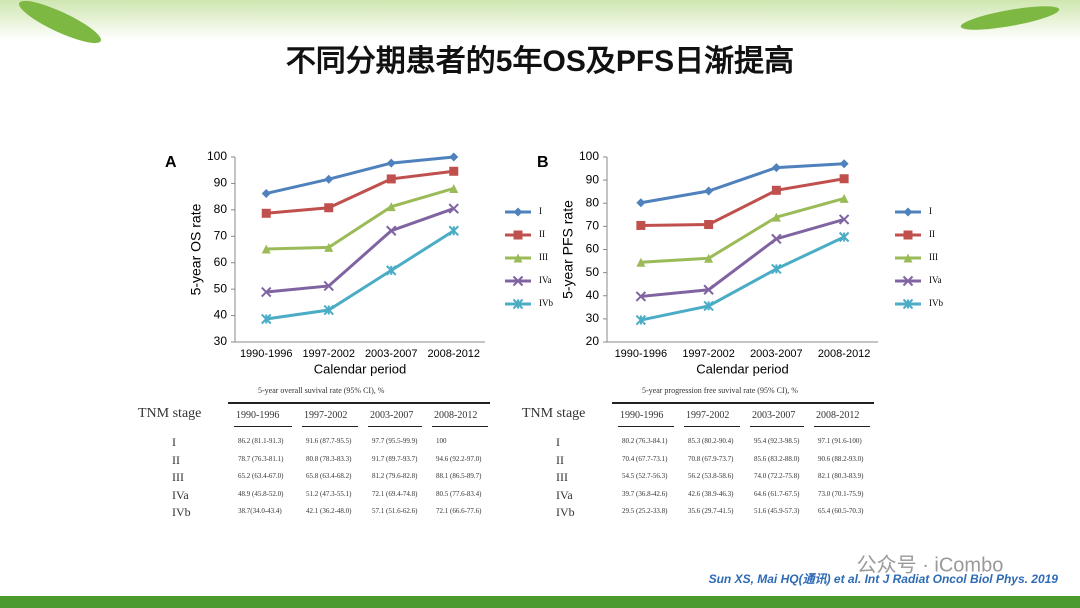 This screenshot has width=1080, height=608. What do you see at coordinates (258, 415) in the screenshot?
I see `table-header: 1990-1996` at bounding box center [258, 415].